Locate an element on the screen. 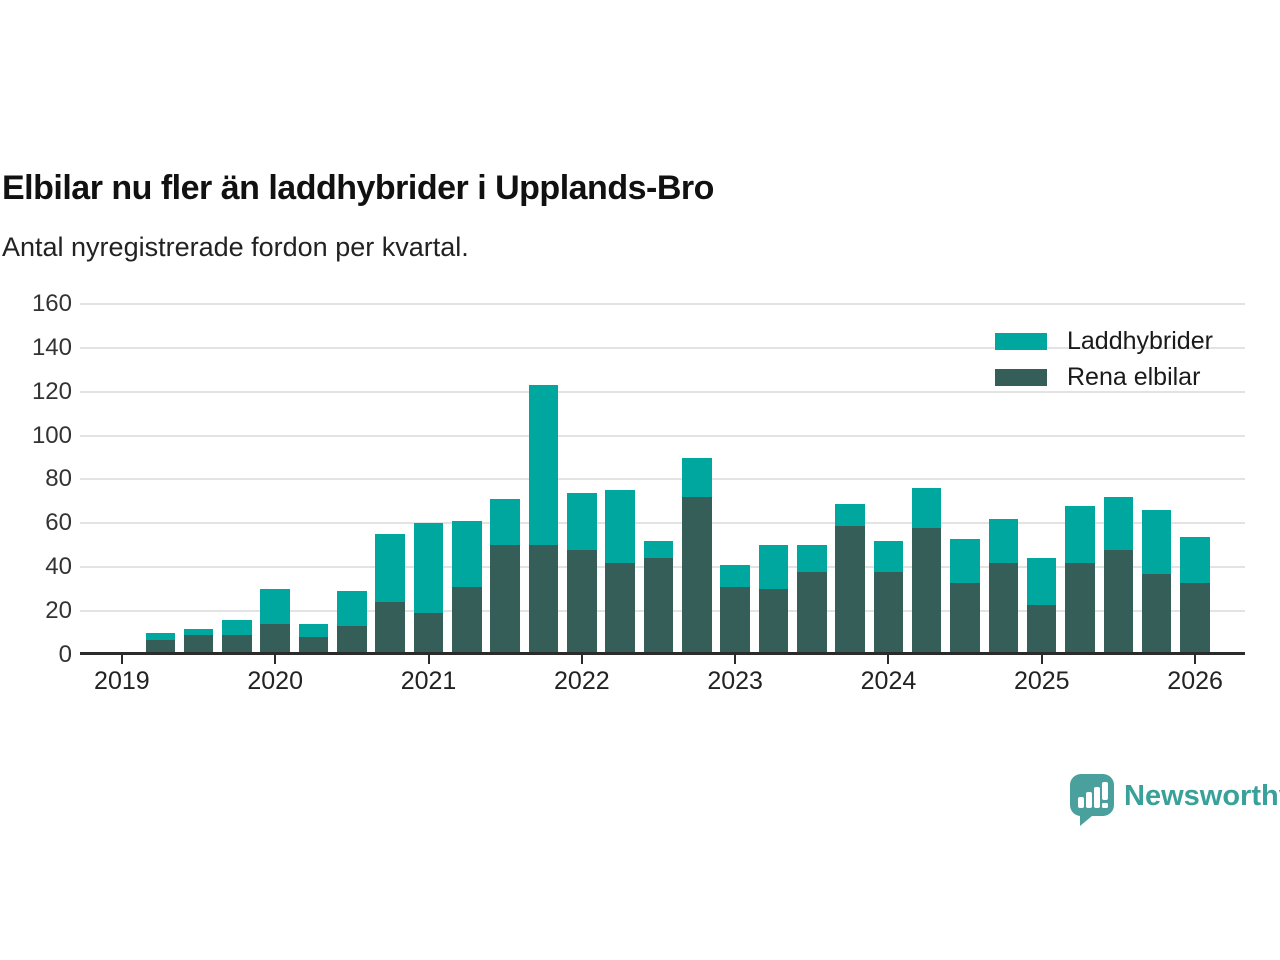  x-axis-tick-2022 is located at coordinates (581, 659).